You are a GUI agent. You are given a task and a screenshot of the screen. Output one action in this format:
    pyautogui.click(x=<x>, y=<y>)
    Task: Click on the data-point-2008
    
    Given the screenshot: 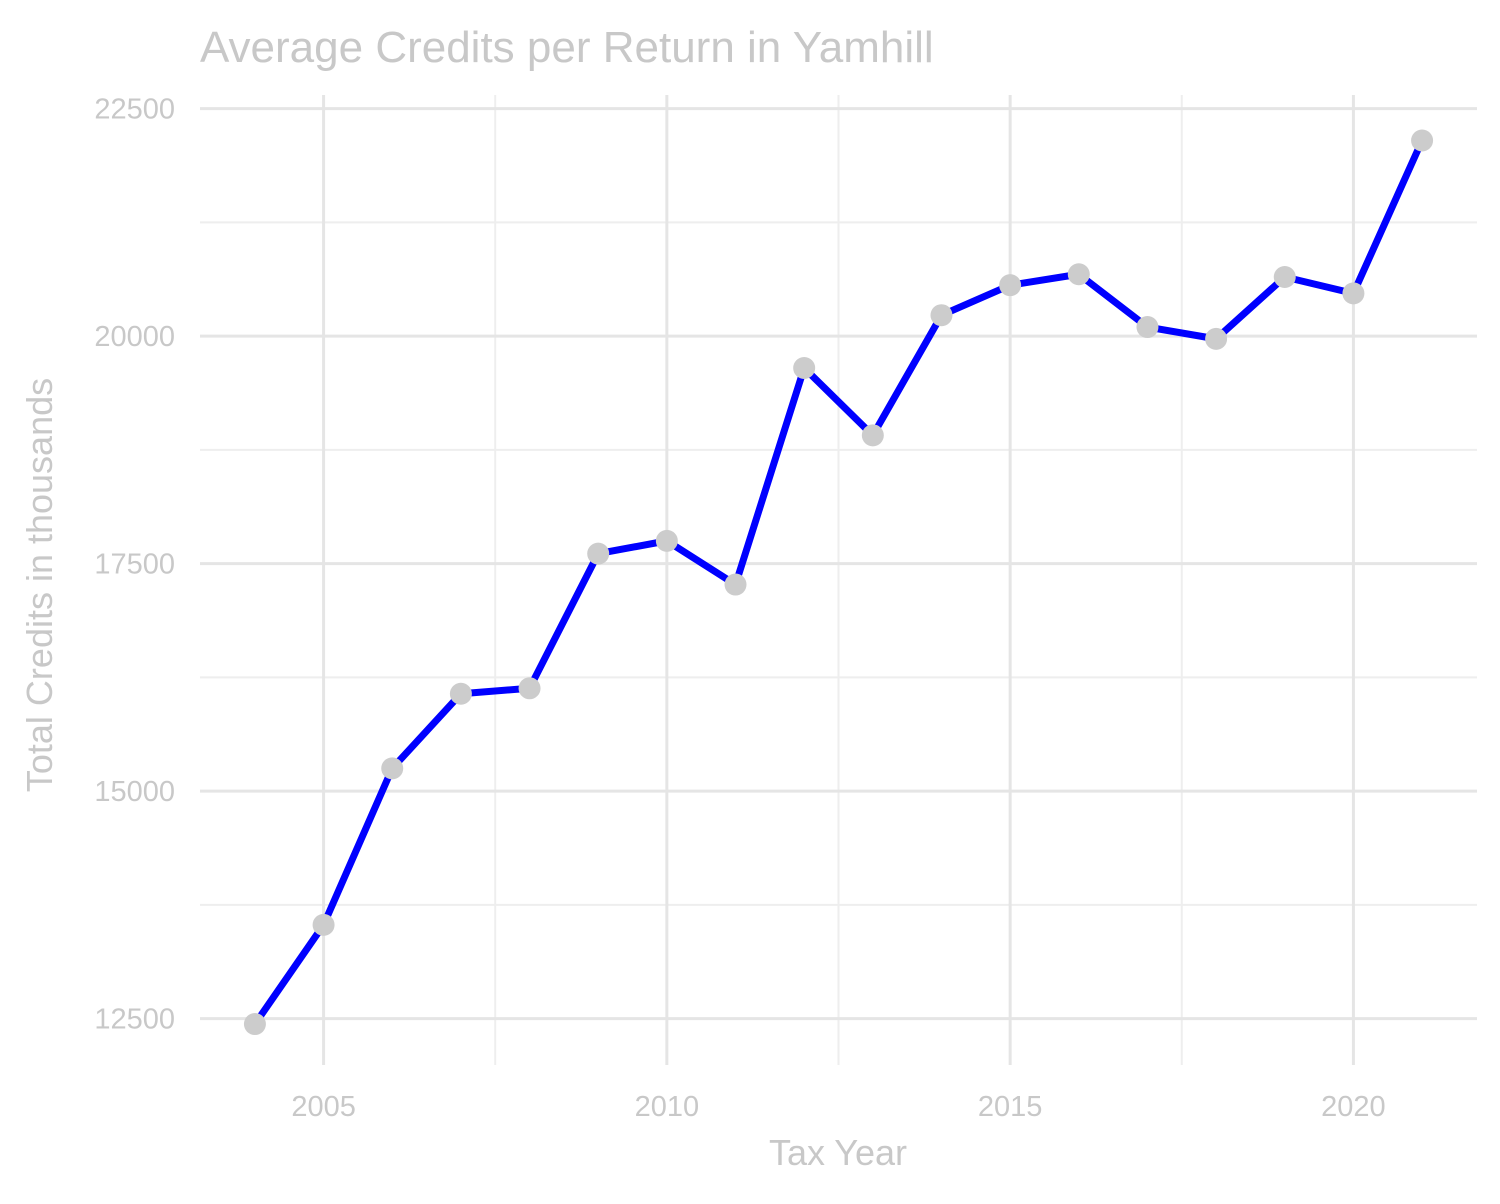 What is the action you would take?
    pyautogui.click(x=529, y=688)
    